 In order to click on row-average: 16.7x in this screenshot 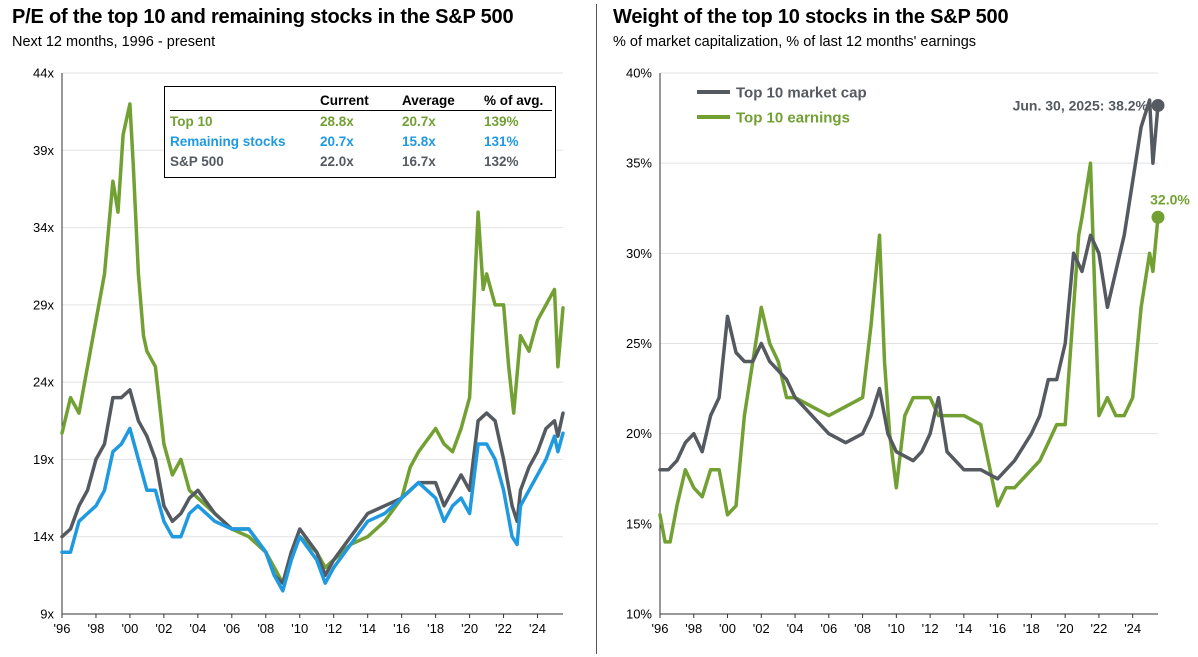, I will do `click(419, 161)`.